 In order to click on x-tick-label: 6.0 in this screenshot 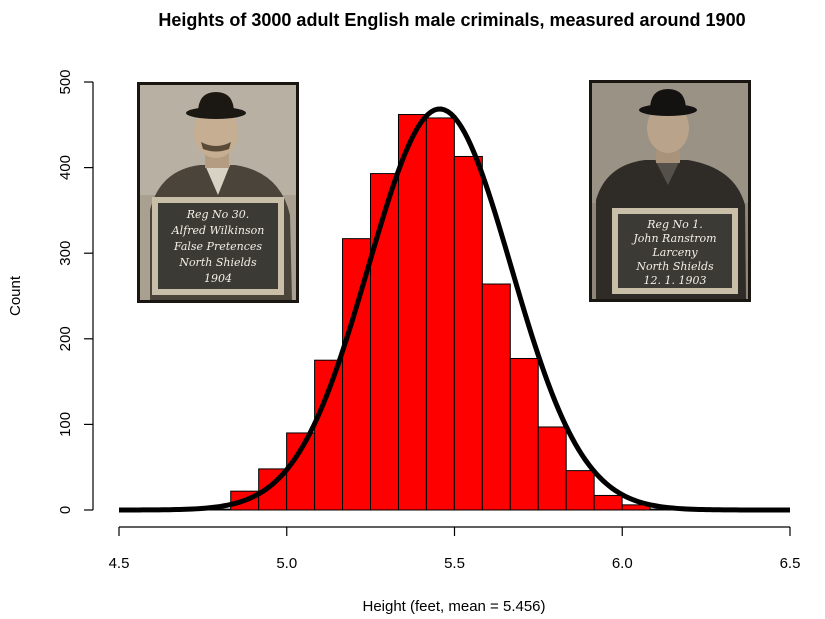, I will do `click(622, 563)`.